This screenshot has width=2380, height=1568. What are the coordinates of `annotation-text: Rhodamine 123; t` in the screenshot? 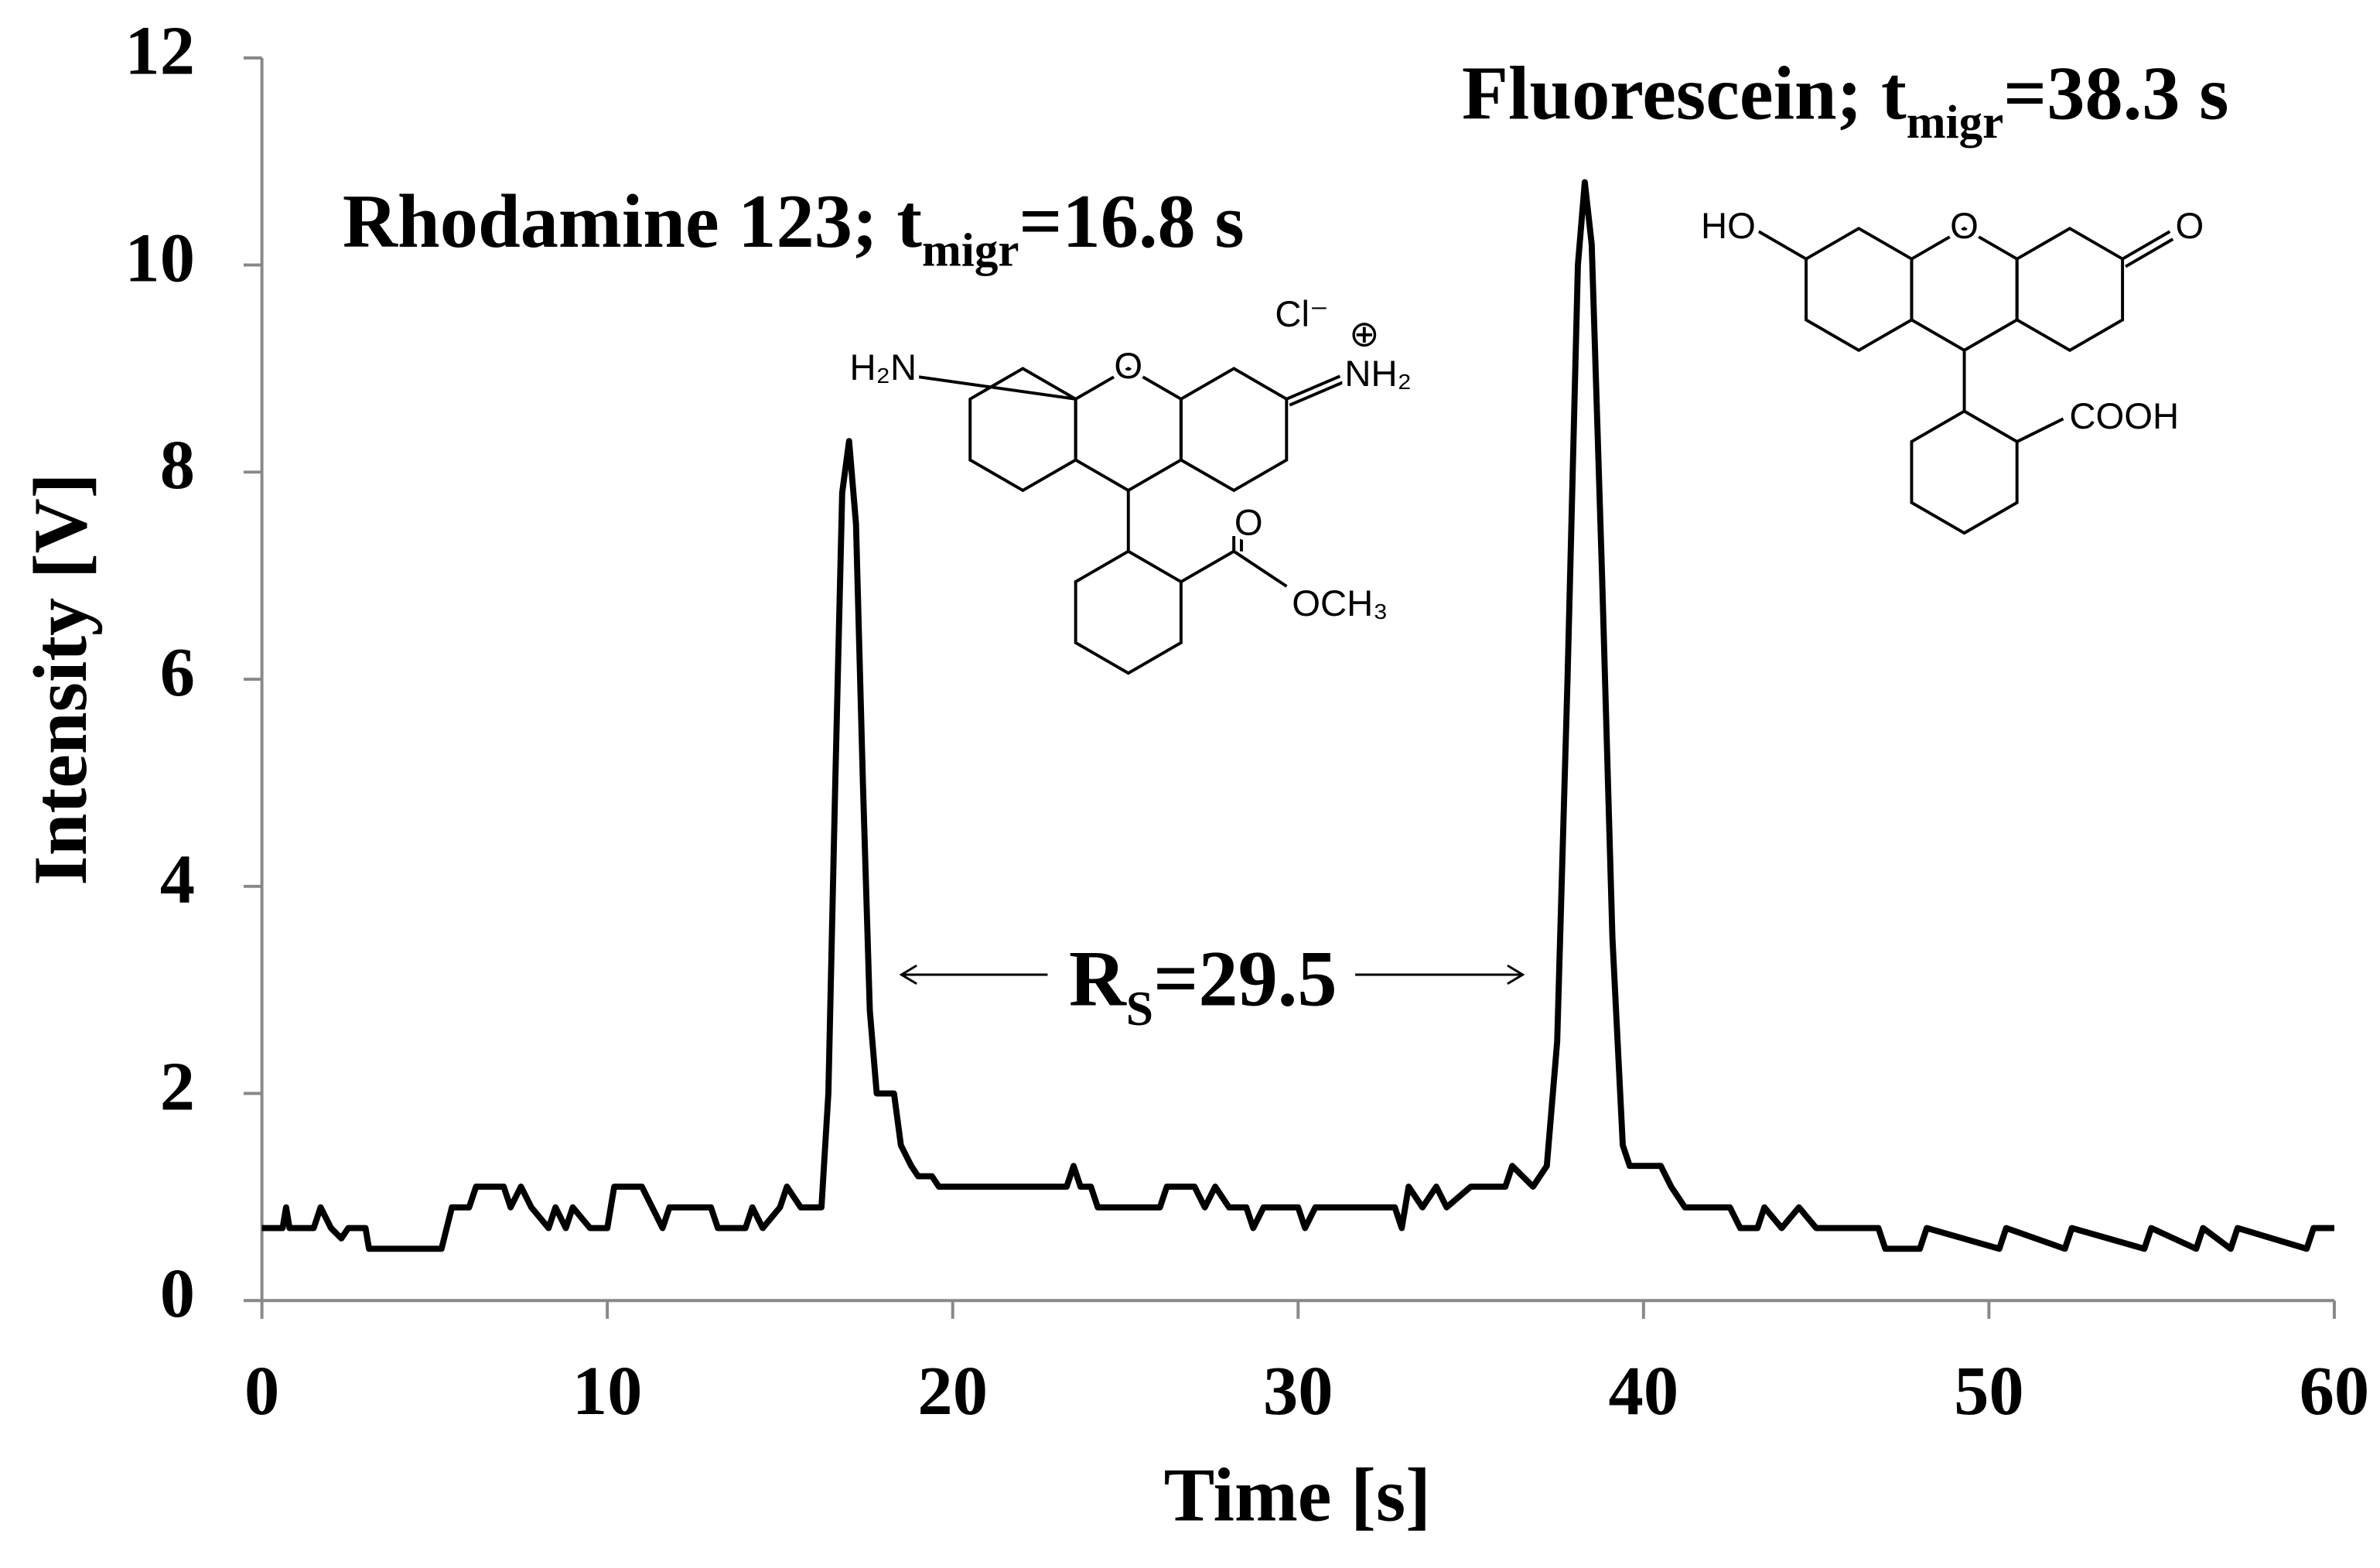 It's located at (632, 221).